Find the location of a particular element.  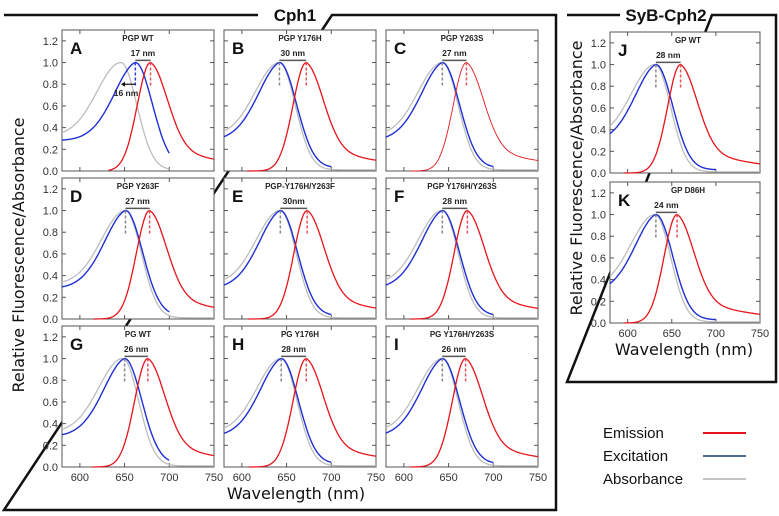

panel-letter: F is located at coordinates (399, 196).